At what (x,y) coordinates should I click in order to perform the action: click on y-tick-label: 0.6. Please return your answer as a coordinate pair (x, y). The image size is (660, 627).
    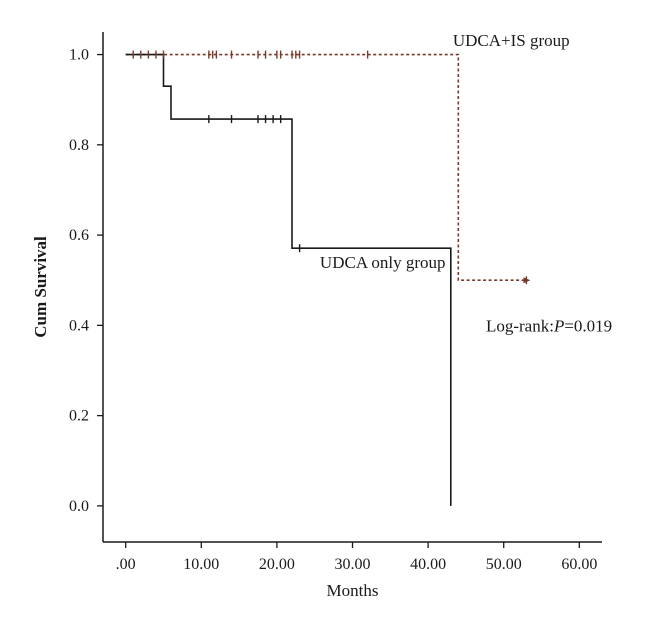
    Looking at the image, I should click on (79, 235).